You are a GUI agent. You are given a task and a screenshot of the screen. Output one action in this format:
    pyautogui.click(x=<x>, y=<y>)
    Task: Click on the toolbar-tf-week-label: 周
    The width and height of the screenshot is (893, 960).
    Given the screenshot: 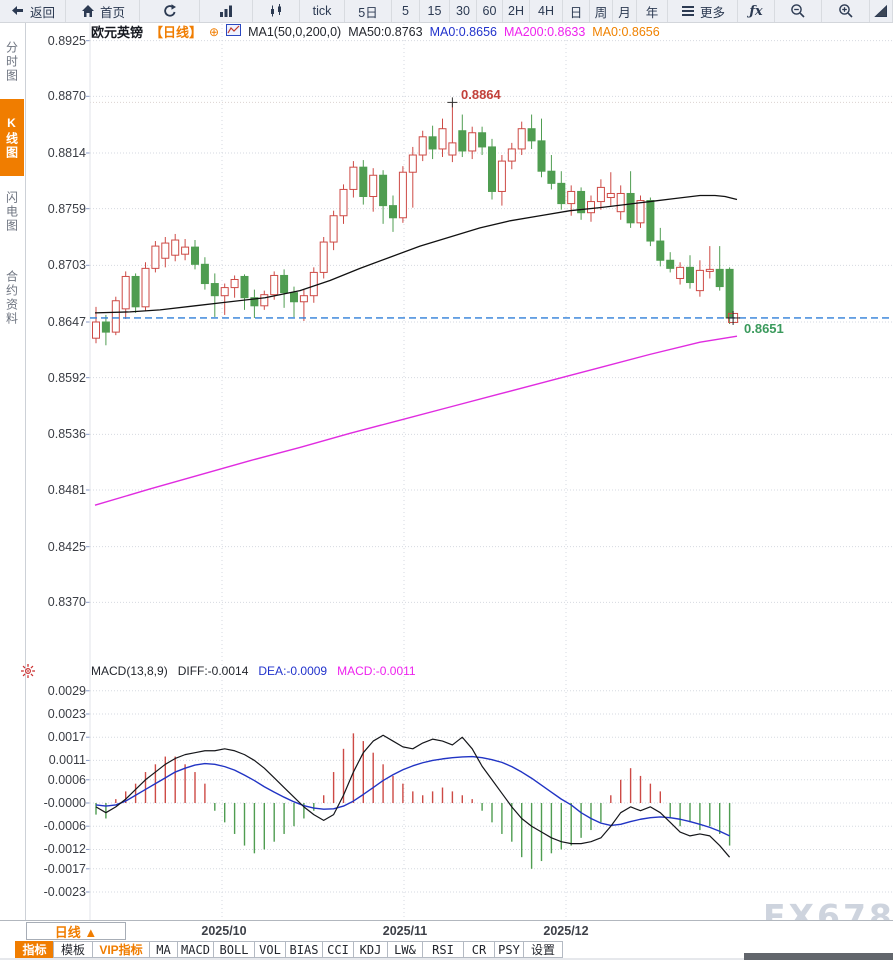 What is the action you would take?
    pyautogui.click(x=601, y=12)
    